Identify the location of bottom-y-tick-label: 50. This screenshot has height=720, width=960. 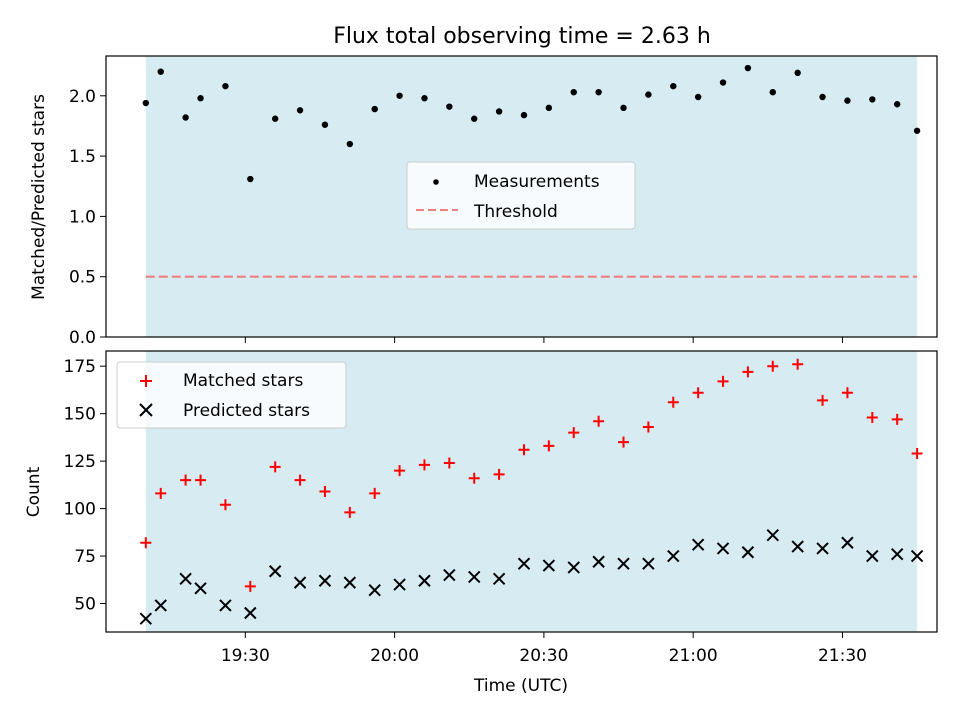
(85, 605).